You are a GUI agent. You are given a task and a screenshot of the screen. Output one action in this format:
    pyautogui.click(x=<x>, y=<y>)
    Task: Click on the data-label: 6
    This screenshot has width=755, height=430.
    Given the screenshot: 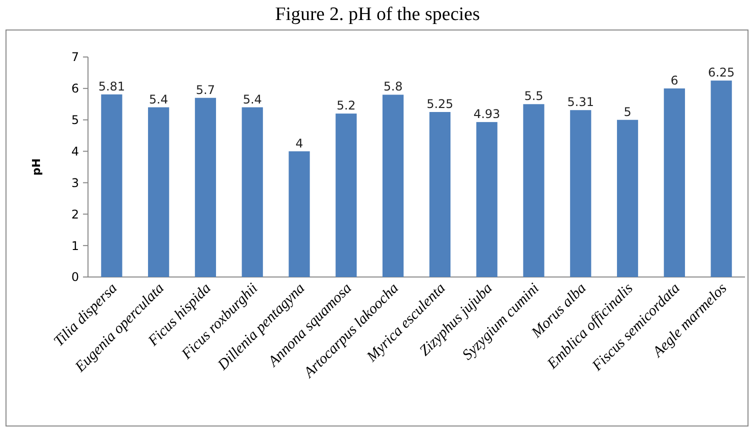 What is the action you would take?
    pyautogui.click(x=674, y=80)
    